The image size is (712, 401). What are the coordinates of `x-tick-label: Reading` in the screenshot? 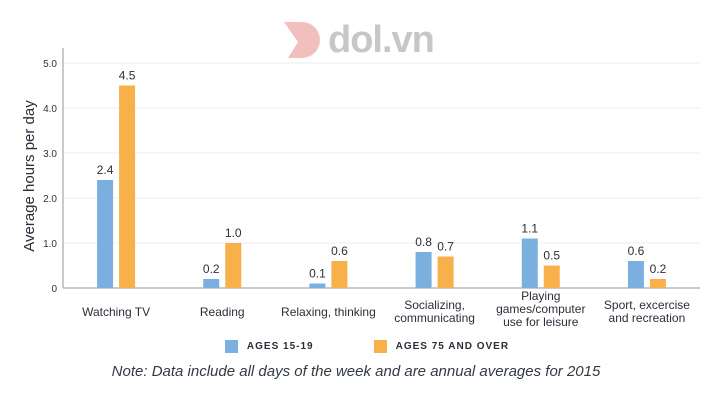 It's located at (222, 312).